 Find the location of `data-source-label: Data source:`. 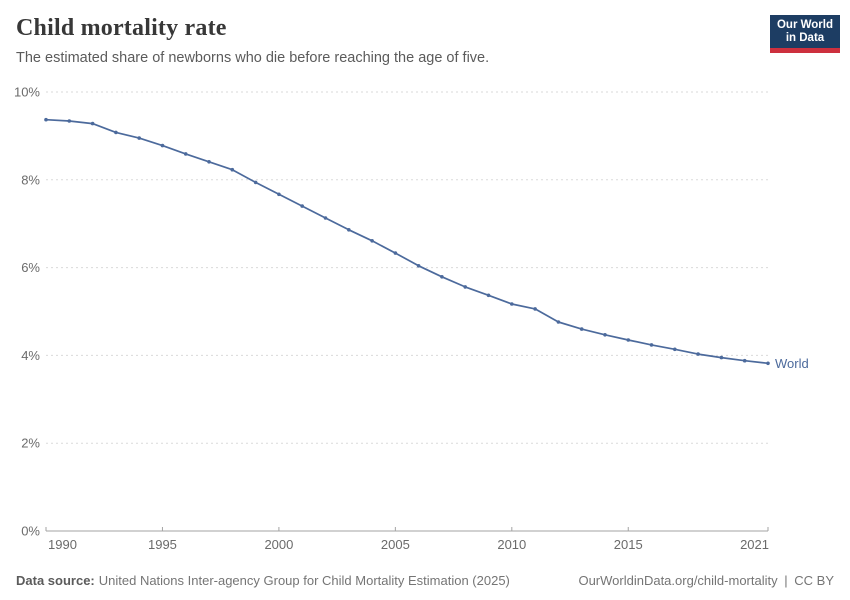

data-source-label: Data source: is located at coordinates (55, 580).